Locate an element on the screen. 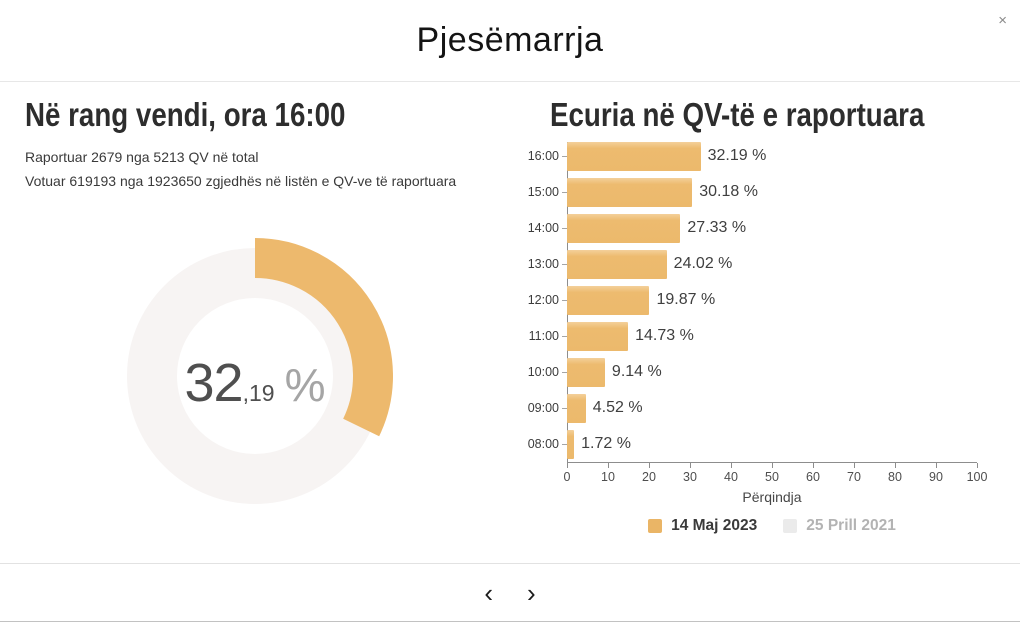 Image resolution: width=1020 pixels, height=622 pixels. bar-track: 1.72 % is located at coordinates (774, 444).